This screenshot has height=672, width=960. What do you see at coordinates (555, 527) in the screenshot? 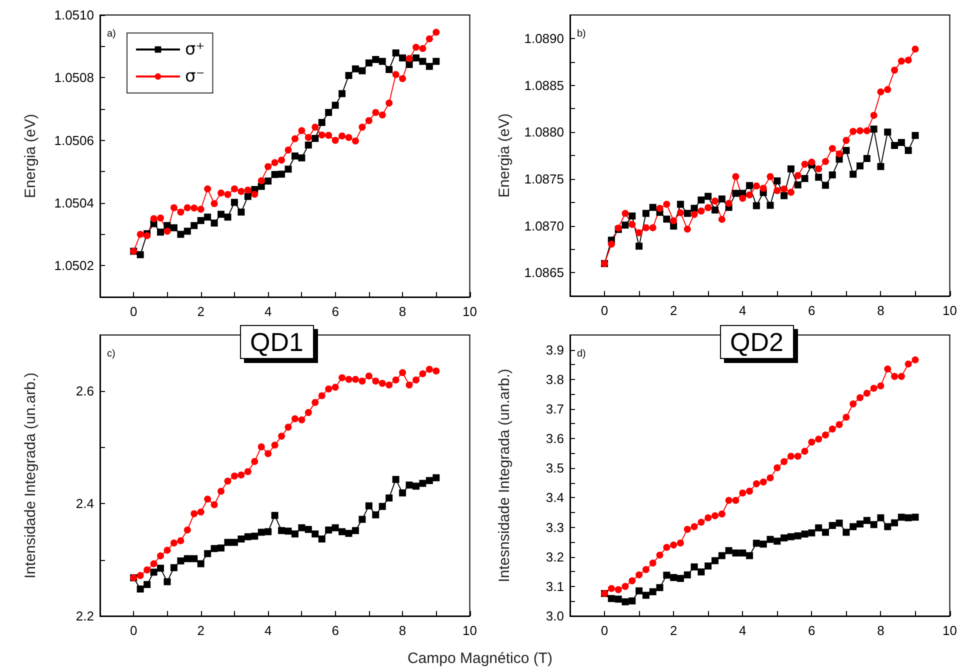
I see `y-tick-label: 3.3` at bounding box center [555, 527].